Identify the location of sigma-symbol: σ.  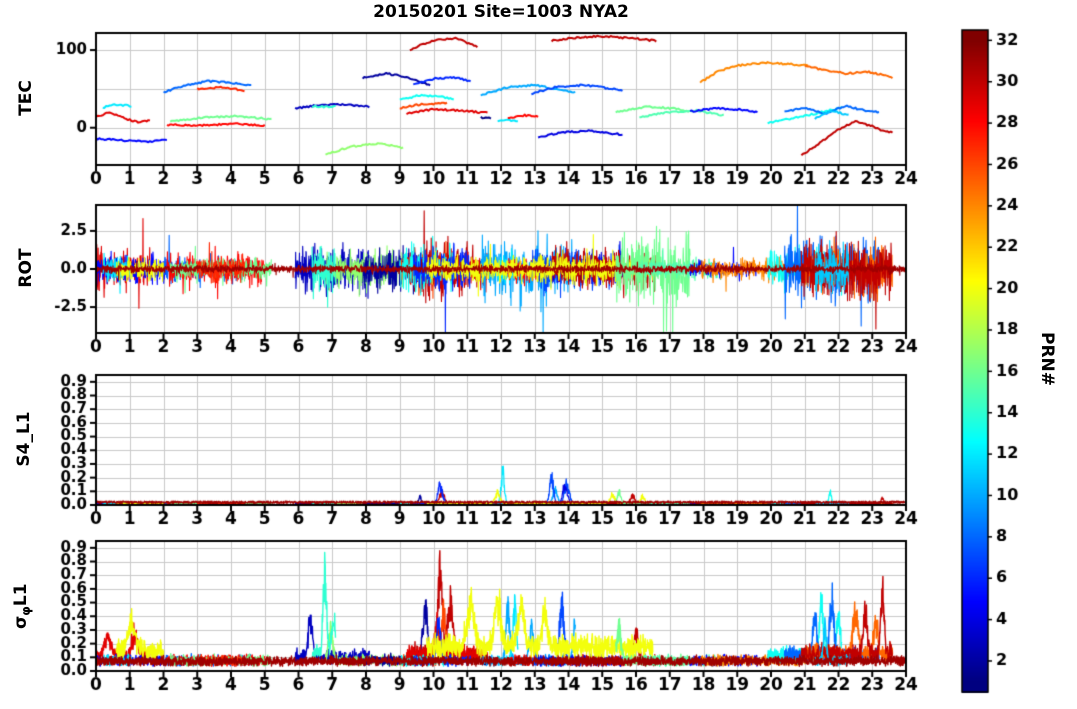
(20, 622).